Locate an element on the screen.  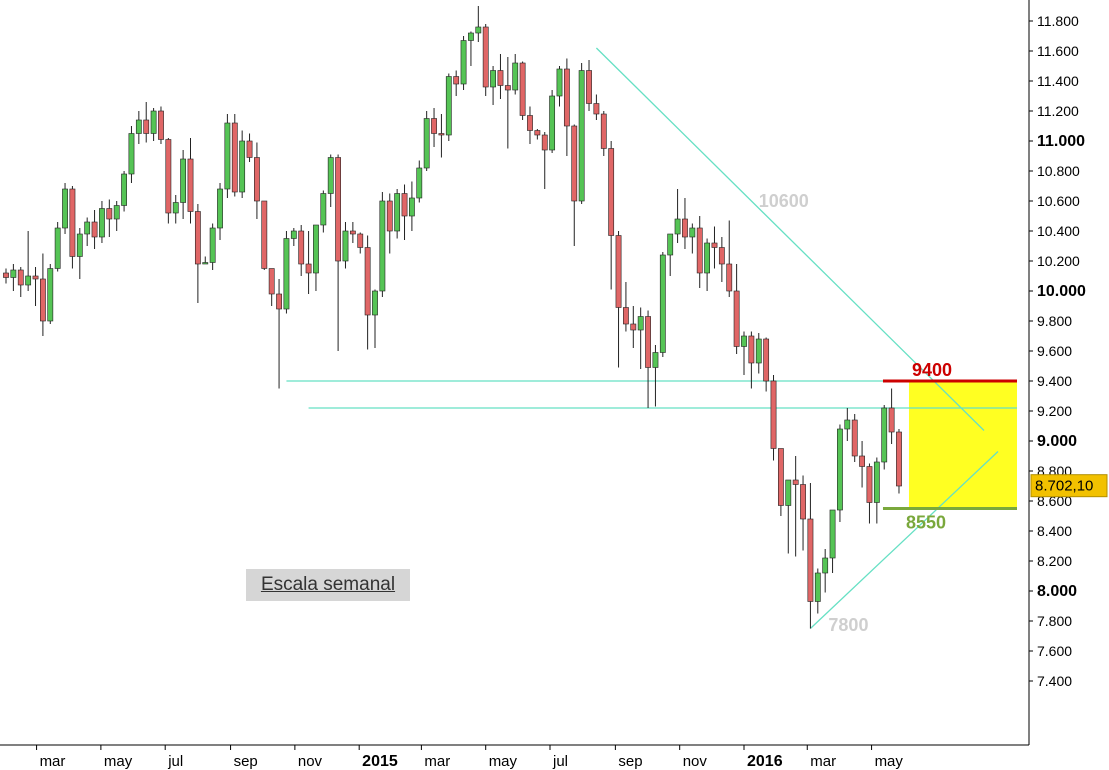
label-9400: 9400 is located at coordinates (932, 370).